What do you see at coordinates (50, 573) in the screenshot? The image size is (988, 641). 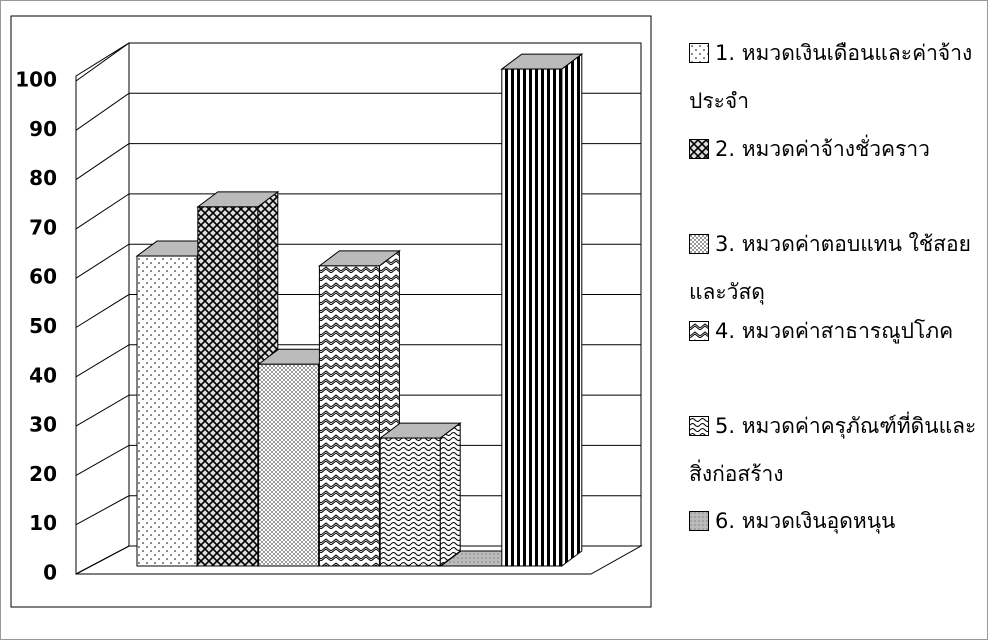 I see `y-tick-label: 0` at bounding box center [50, 573].